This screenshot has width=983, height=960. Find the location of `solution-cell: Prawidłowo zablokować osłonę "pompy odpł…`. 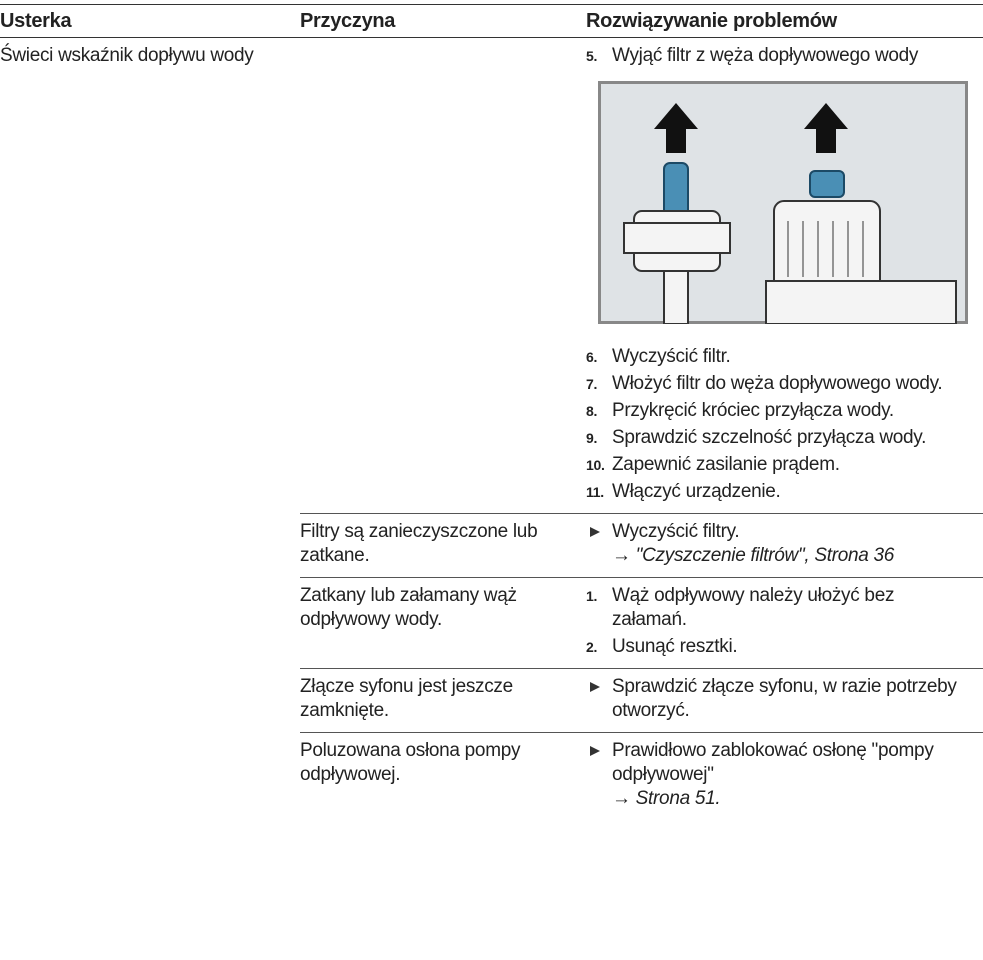

solution-cell: Prawidłowo zablokować osłonę "pompy odpł… is located at coordinates (784, 776).